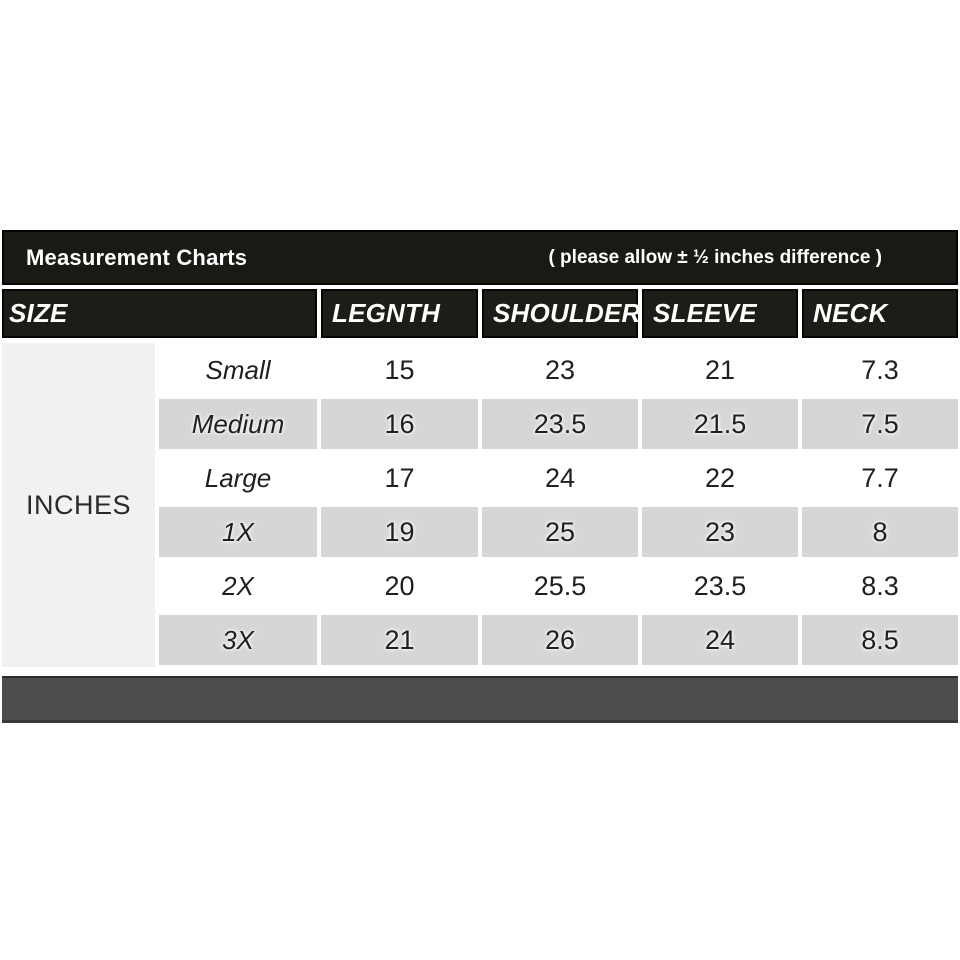 This screenshot has width=960, height=960. Describe the element at coordinates (880, 313) in the screenshot. I see `column-header-neck: NECK` at that location.